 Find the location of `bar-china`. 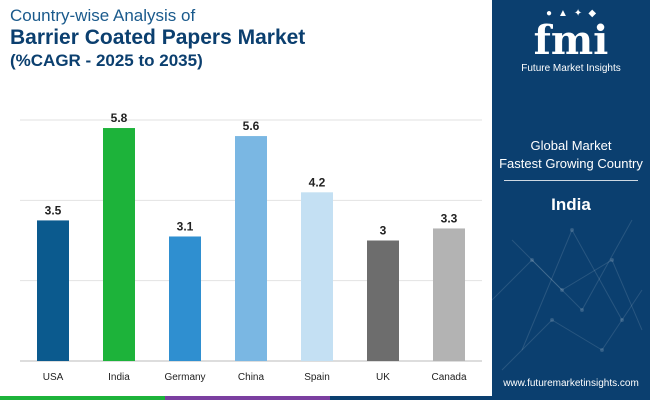

bar-china is located at coordinates (251, 248).